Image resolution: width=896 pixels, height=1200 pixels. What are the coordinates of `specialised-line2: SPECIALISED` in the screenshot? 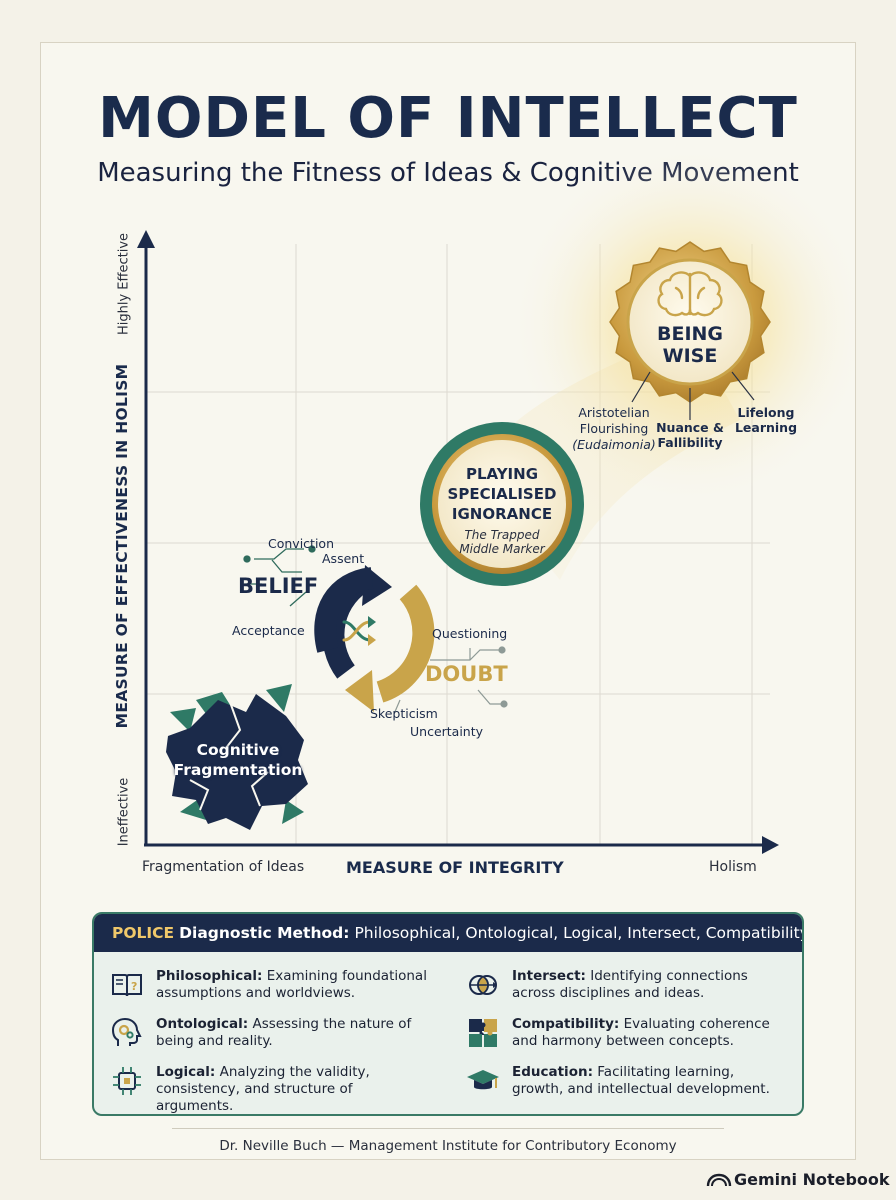 It's located at (502, 494).